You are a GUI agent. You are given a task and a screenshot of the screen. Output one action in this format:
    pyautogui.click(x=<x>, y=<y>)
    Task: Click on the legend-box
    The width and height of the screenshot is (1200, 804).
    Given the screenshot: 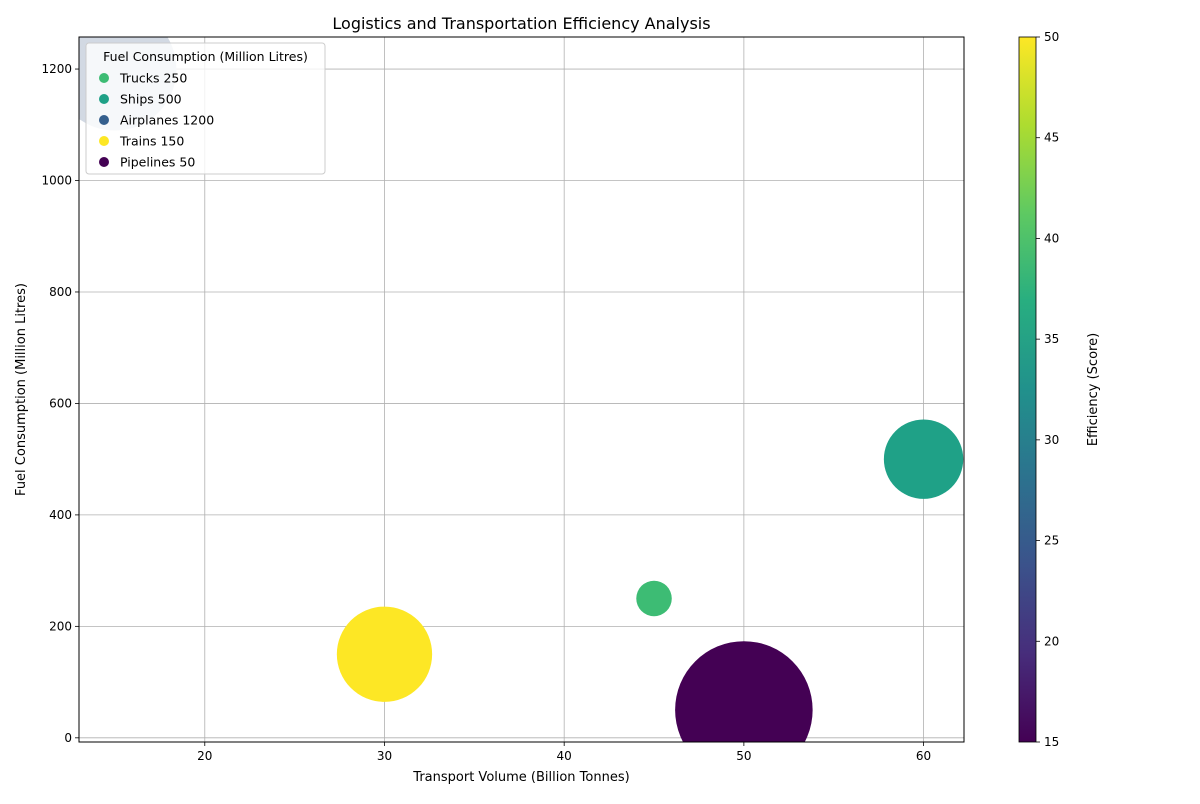 What is the action you would take?
    pyautogui.click(x=205, y=108)
    